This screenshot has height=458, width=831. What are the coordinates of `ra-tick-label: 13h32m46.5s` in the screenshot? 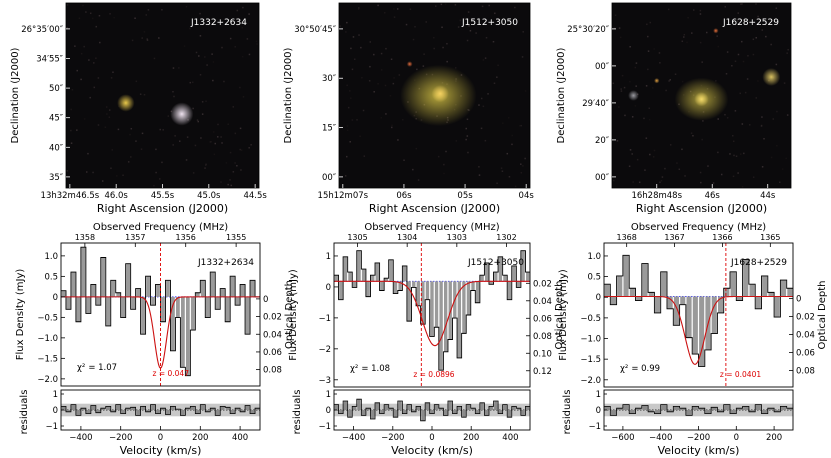 It's located at (70, 196).